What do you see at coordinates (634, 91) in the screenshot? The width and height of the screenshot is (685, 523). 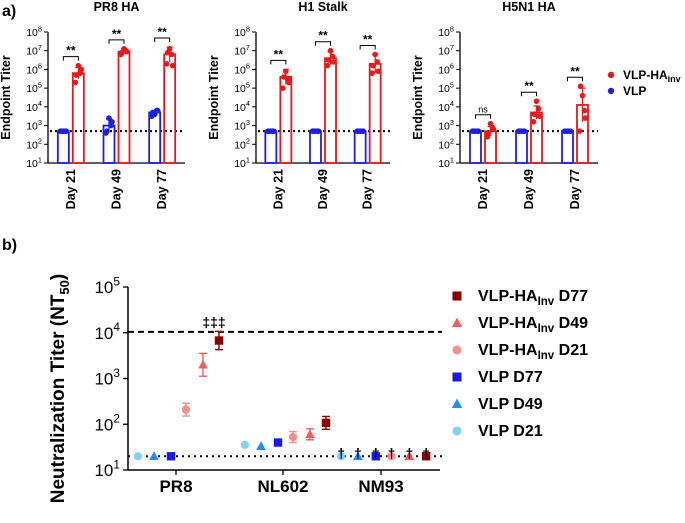 I see `legend-label: VLP` at bounding box center [634, 91].